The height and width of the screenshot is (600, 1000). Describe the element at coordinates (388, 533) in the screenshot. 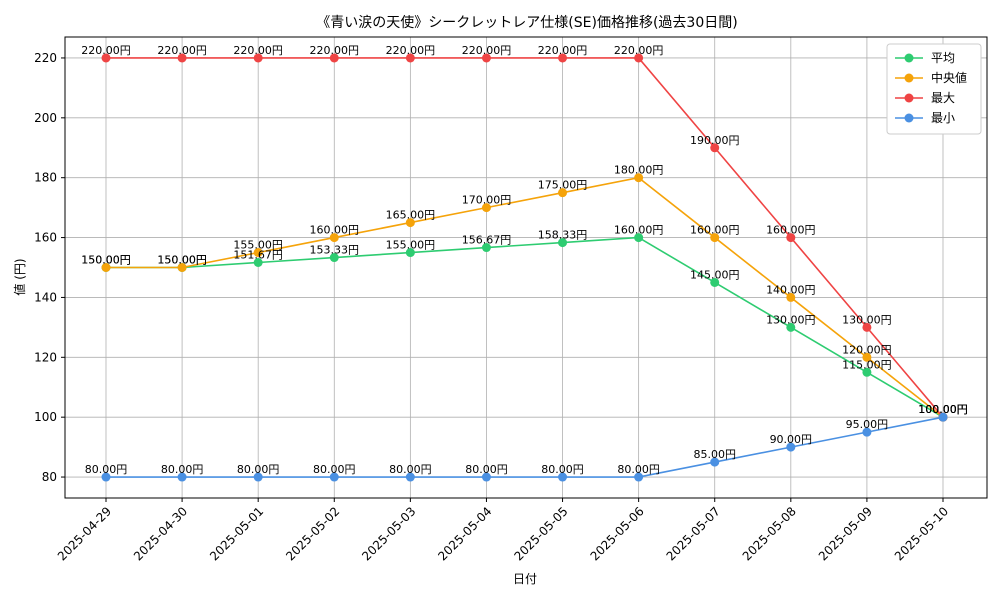

I see `x-tick-label: 2025-05-03` at that location.